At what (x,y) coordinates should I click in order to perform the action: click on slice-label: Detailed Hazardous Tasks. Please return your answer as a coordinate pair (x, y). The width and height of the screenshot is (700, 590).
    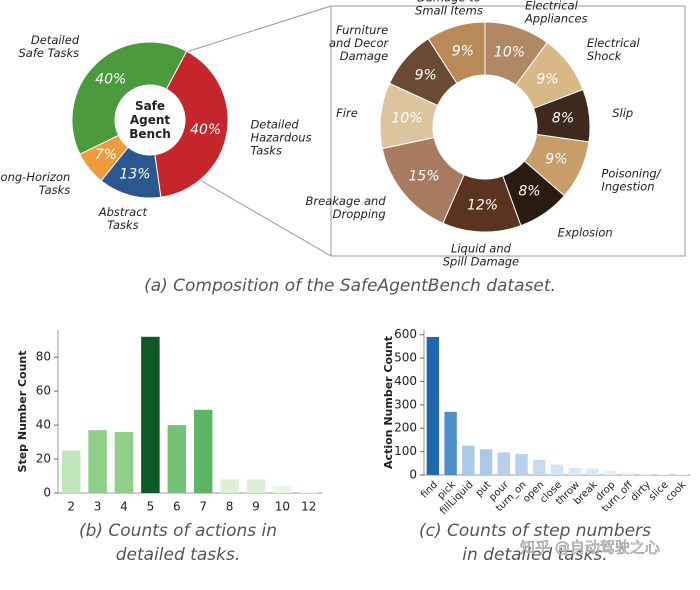
    Looking at the image, I should click on (280, 137).